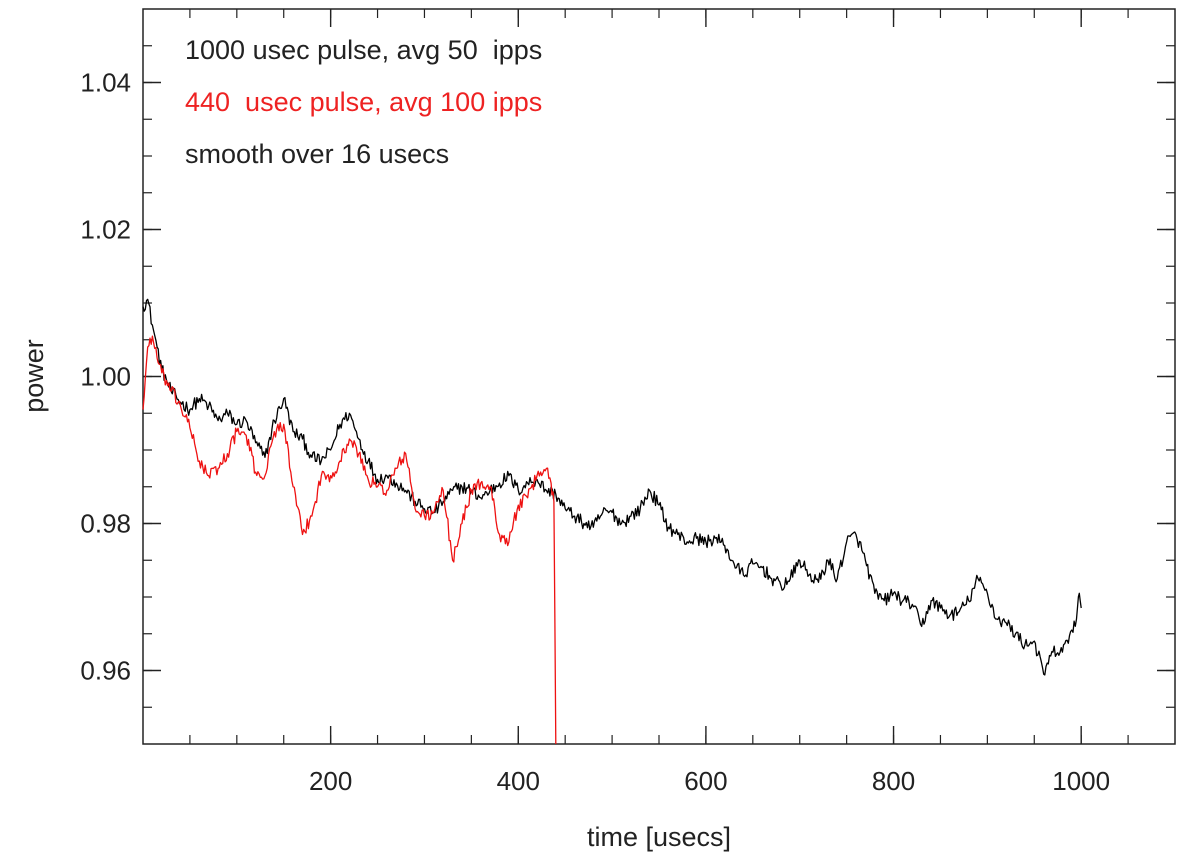  Describe the element at coordinates (330, 781) in the screenshot. I see `x-tick-label: 200` at that location.